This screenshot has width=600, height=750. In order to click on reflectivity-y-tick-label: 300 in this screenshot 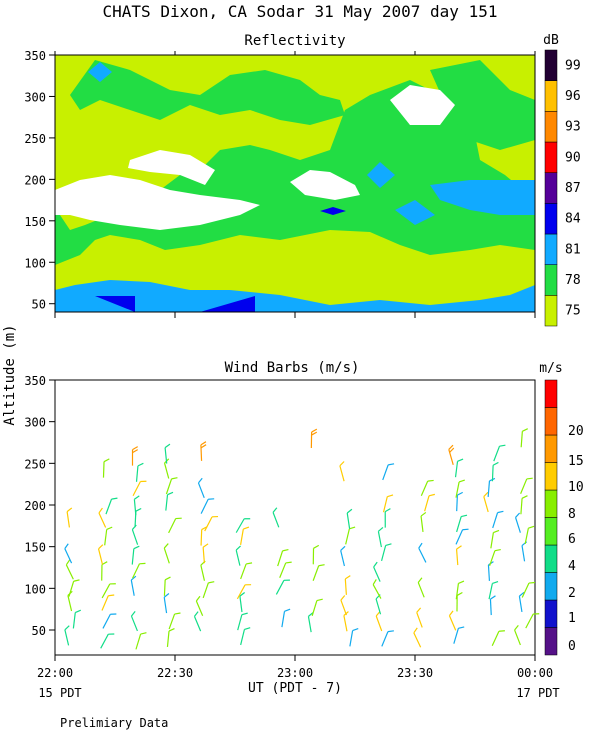, I will do `click(35, 97)`.